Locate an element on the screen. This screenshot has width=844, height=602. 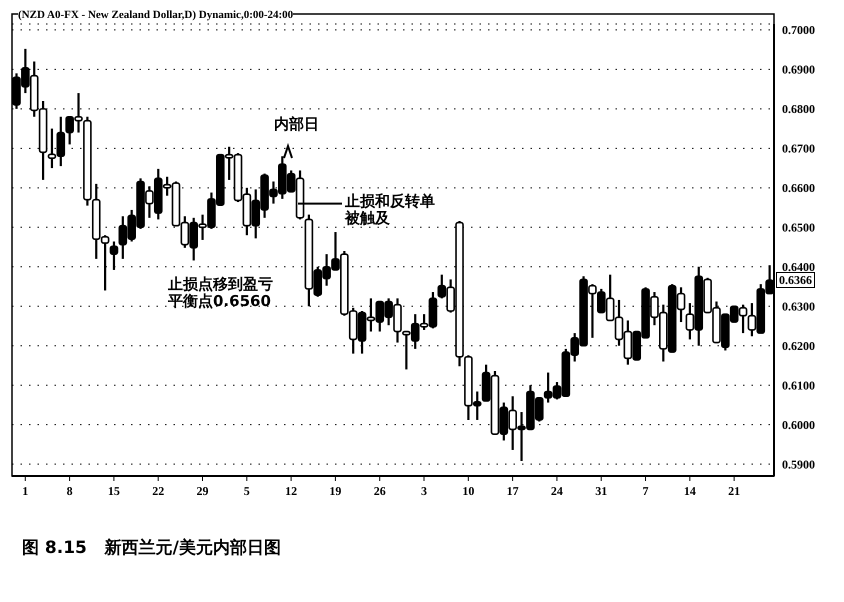
x-tick-label: 15 is located at coordinates (114, 491).